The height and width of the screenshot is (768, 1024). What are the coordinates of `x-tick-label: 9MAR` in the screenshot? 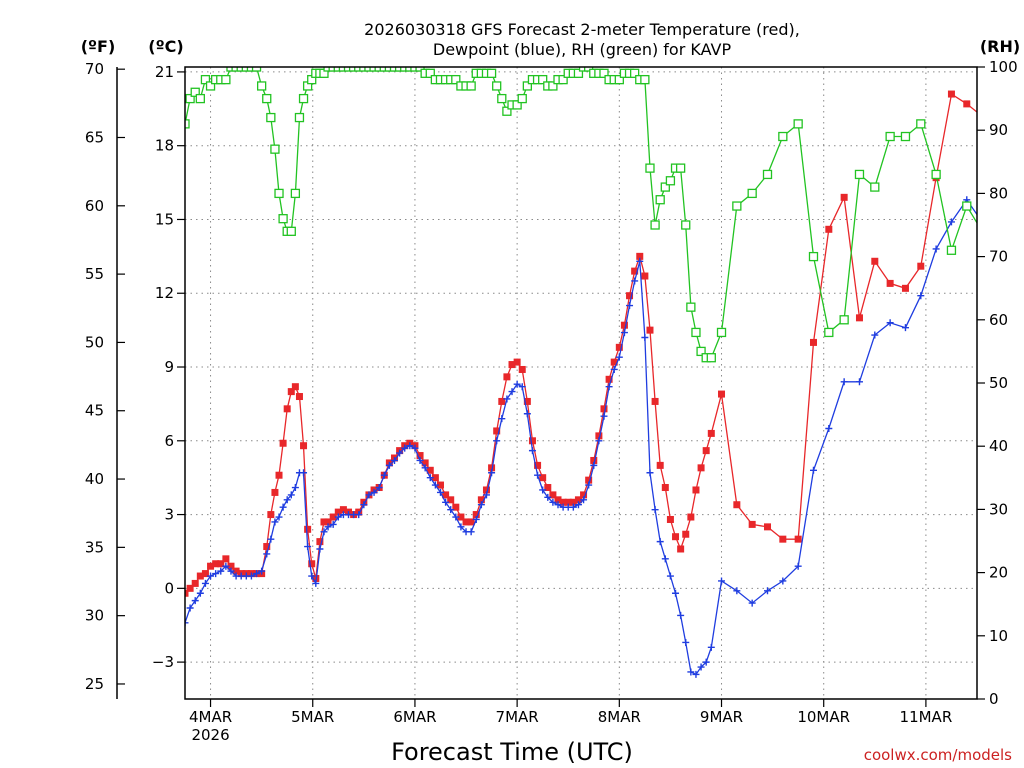 It's located at (721, 717).